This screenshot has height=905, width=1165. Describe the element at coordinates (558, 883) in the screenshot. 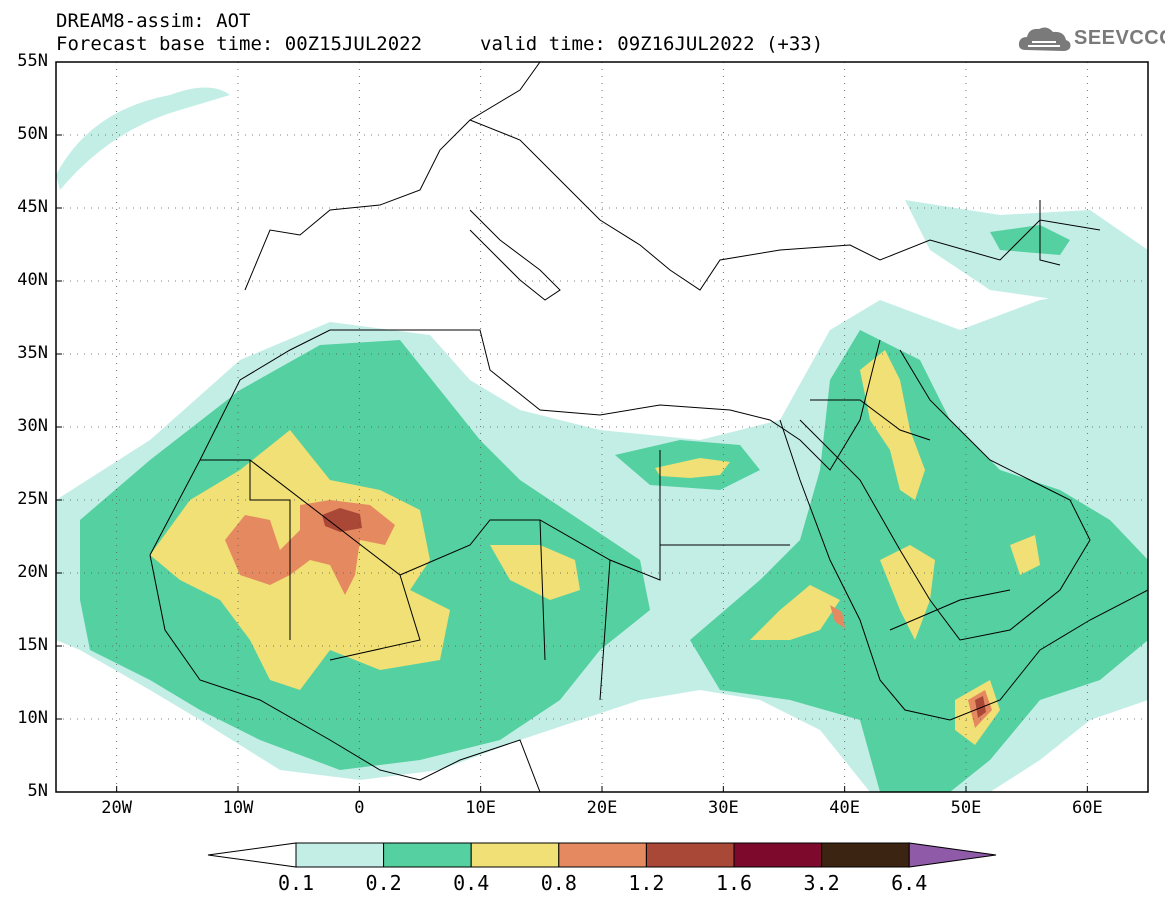

I see `colorbar-level-label: 0.8` at that location.